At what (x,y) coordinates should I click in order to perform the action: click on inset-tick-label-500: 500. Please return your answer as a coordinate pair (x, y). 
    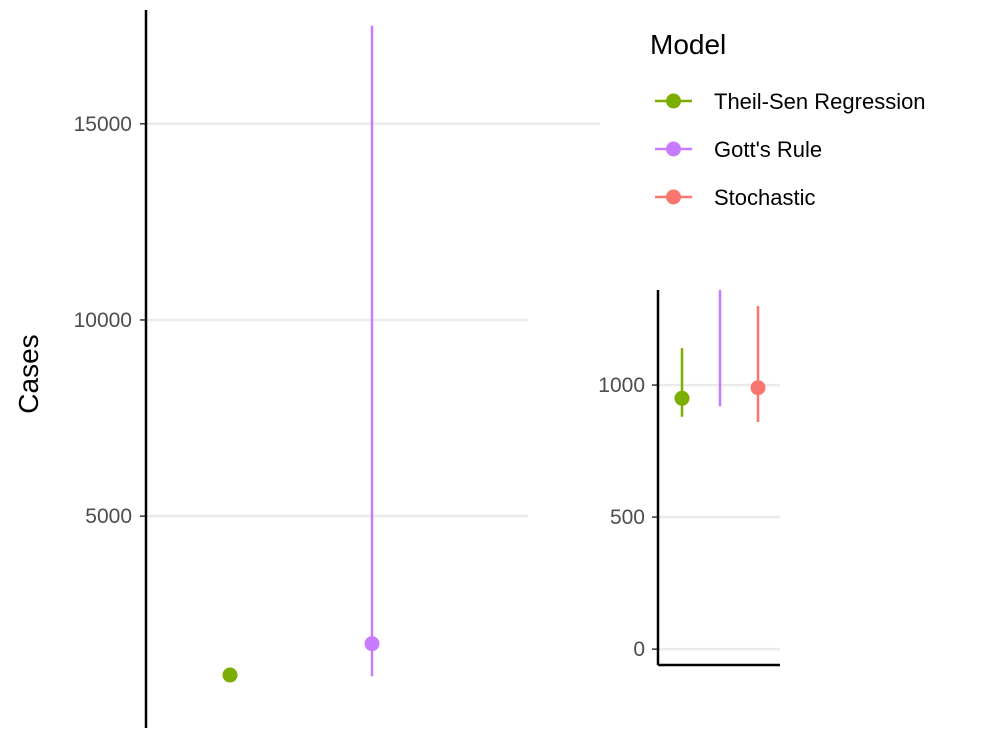
    Looking at the image, I should click on (627, 517).